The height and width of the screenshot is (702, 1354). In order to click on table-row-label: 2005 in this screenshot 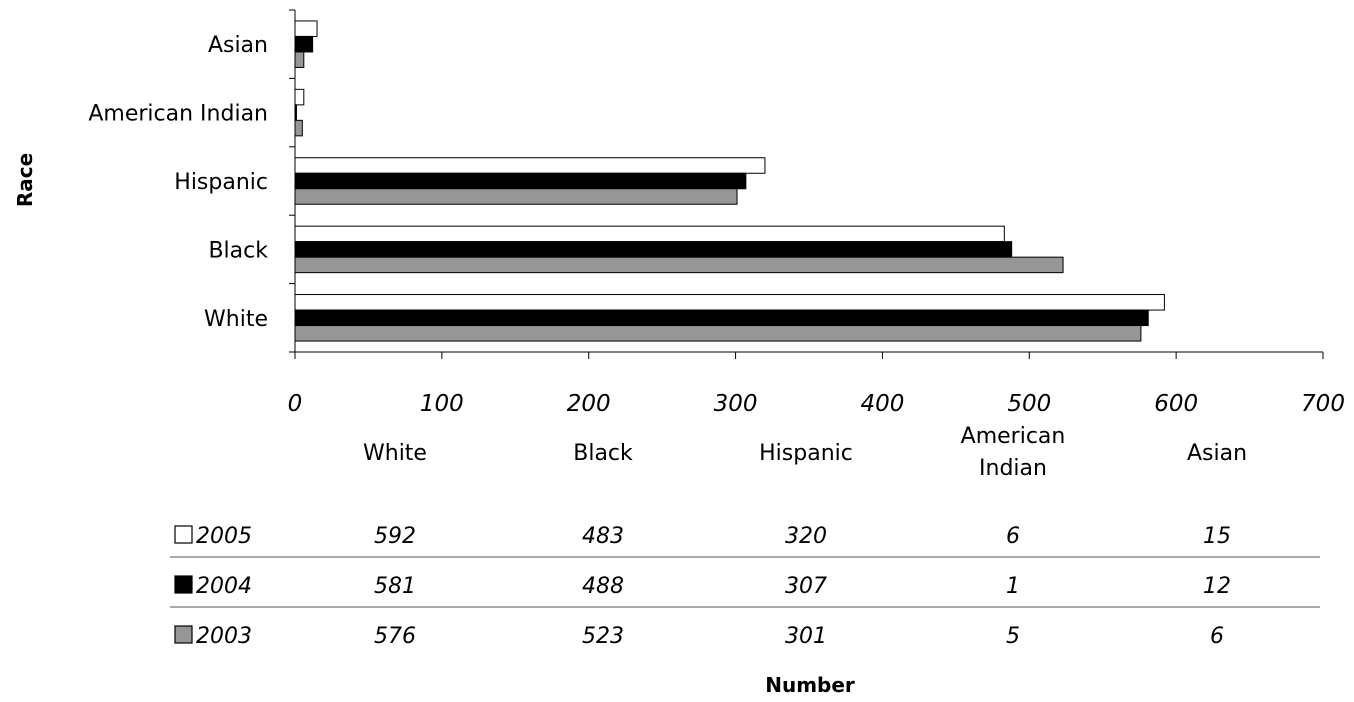, I will do `click(224, 536)`.